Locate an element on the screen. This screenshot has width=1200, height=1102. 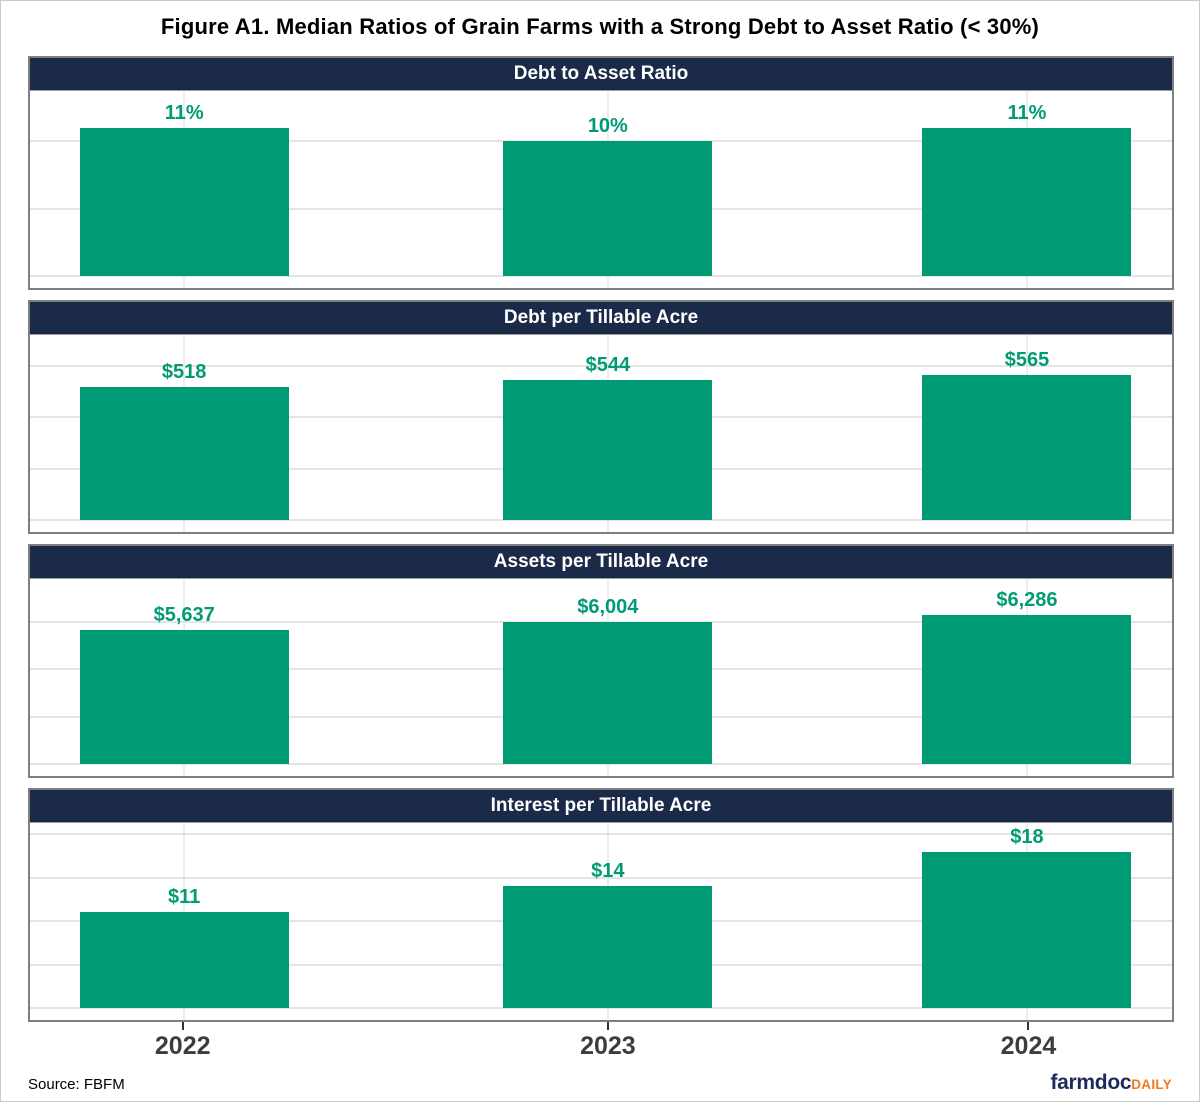
bar-value-label: $14 is located at coordinates (608, 871).